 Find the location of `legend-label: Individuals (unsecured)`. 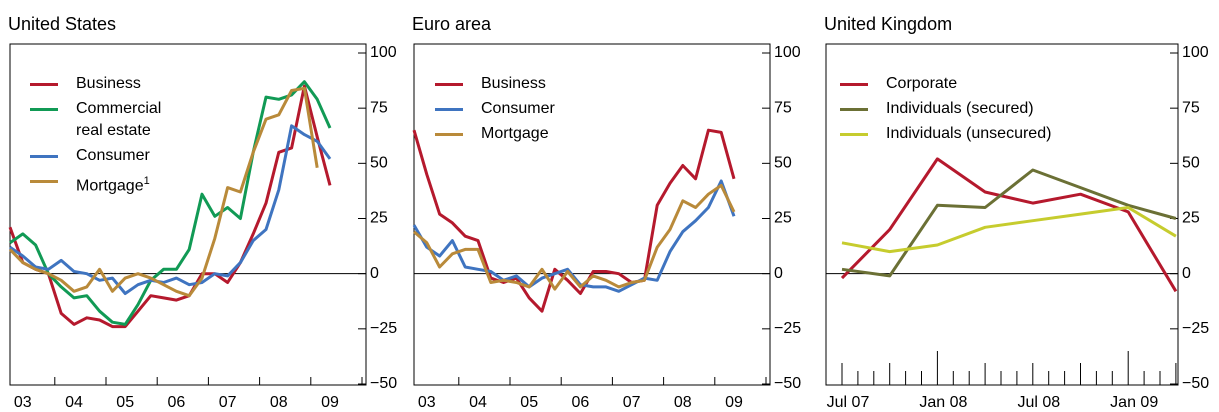

legend-label: Individuals (unsecured) is located at coordinates (969, 133).